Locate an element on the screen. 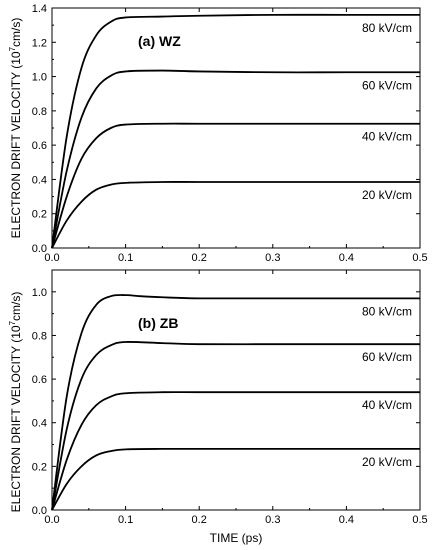  y-tick-label: 1.2 is located at coordinates (39, 43).